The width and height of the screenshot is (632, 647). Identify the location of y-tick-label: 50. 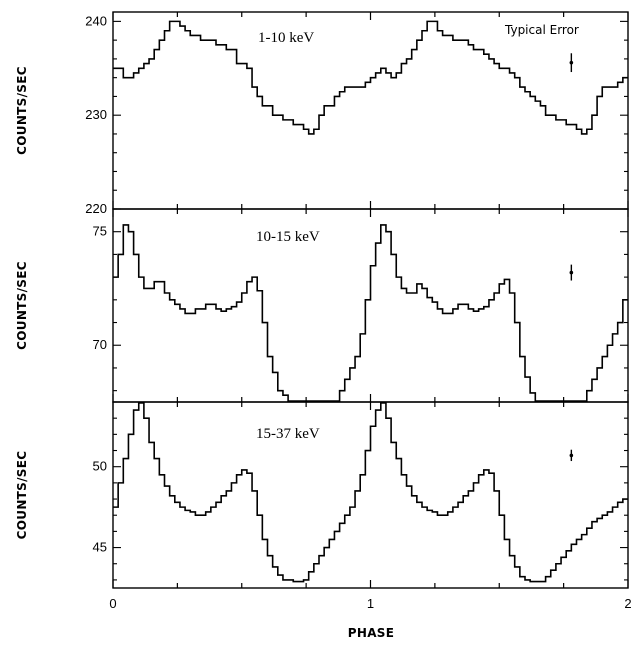
(100, 466).